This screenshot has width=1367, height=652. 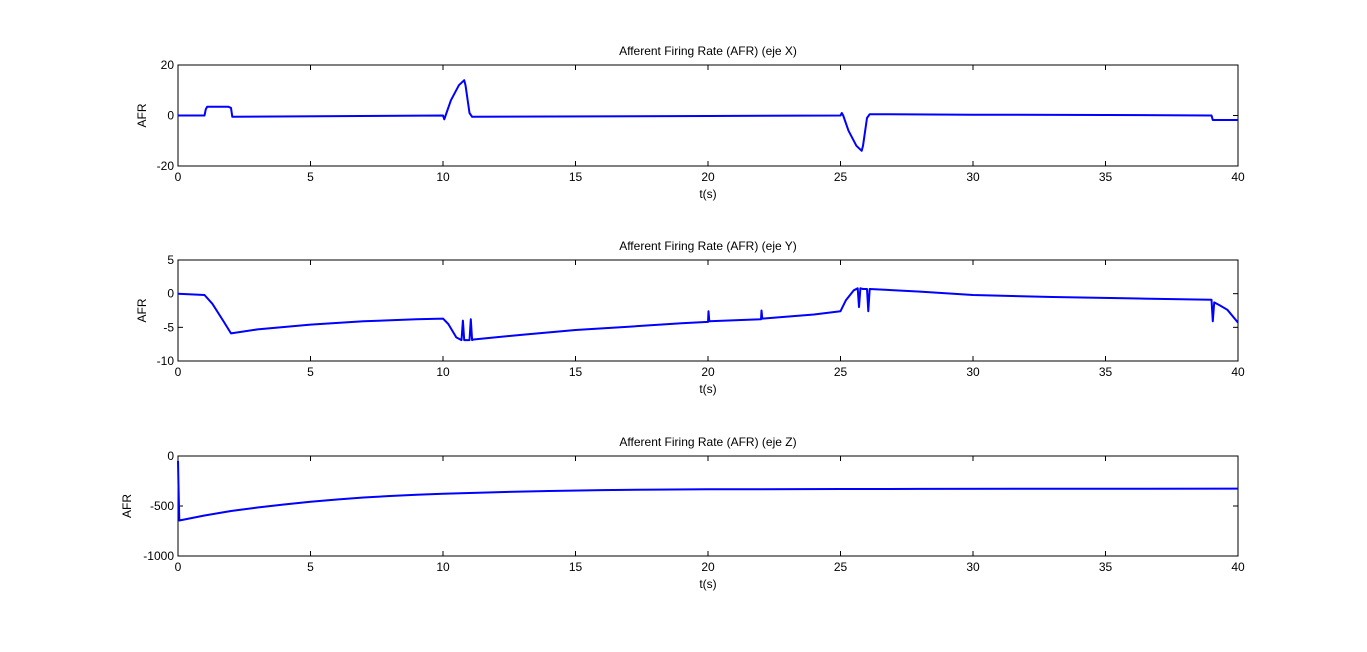 What do you see at coordinates (168, 327) in the screenshot?
I see `y-tick-label: -5` at bounding box center [168, 327].